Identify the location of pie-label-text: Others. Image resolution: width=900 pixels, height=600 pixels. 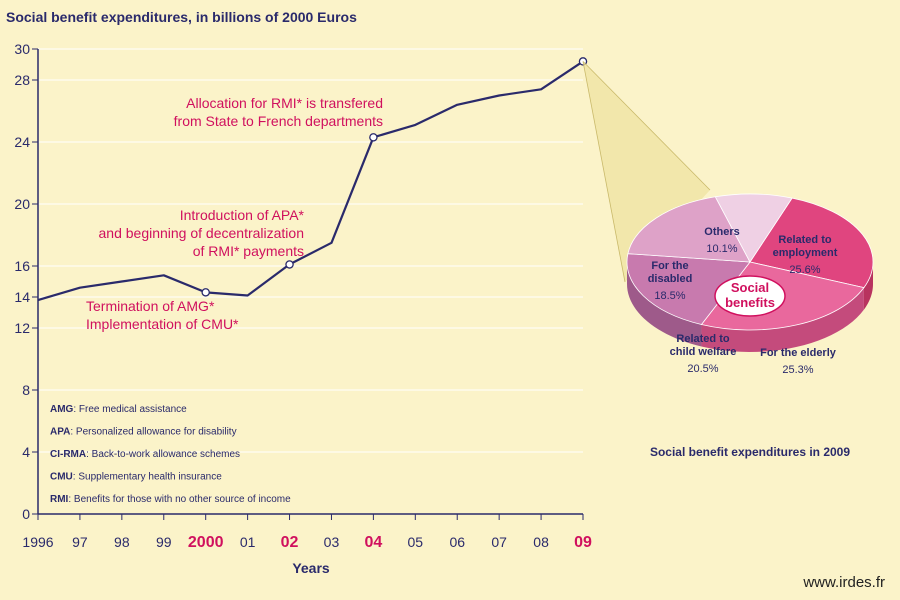
(721, 232).